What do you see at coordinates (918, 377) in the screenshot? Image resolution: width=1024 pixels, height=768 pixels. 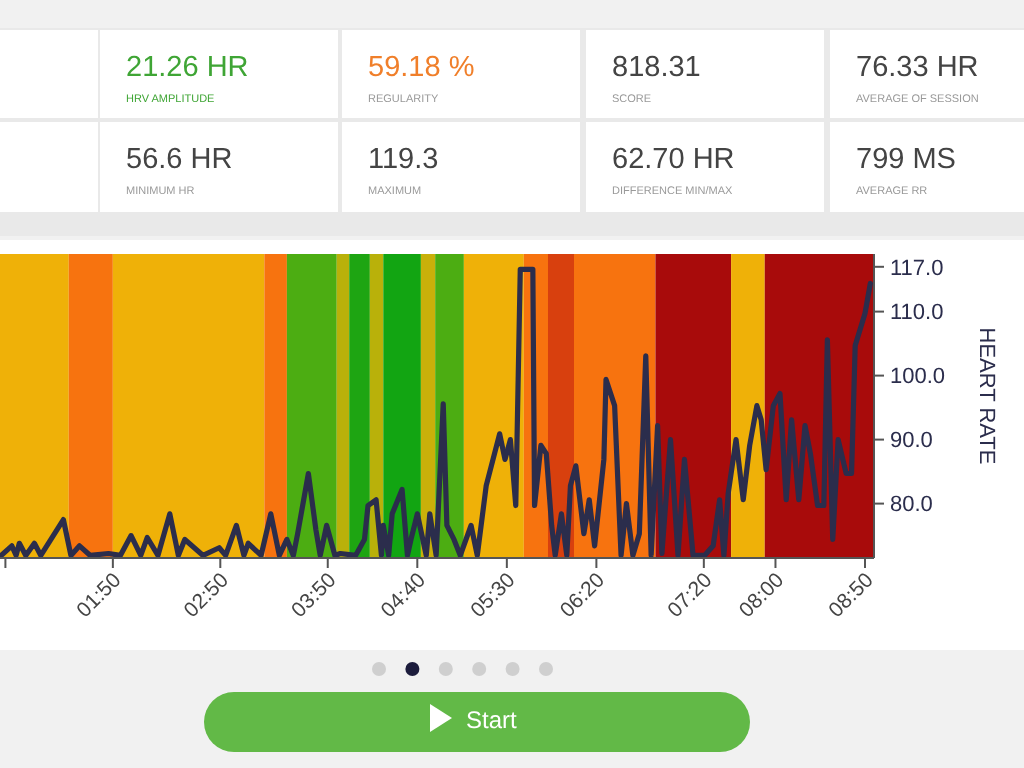 I see `y-tick-label: 100.0` at bounding box center [918, 377].